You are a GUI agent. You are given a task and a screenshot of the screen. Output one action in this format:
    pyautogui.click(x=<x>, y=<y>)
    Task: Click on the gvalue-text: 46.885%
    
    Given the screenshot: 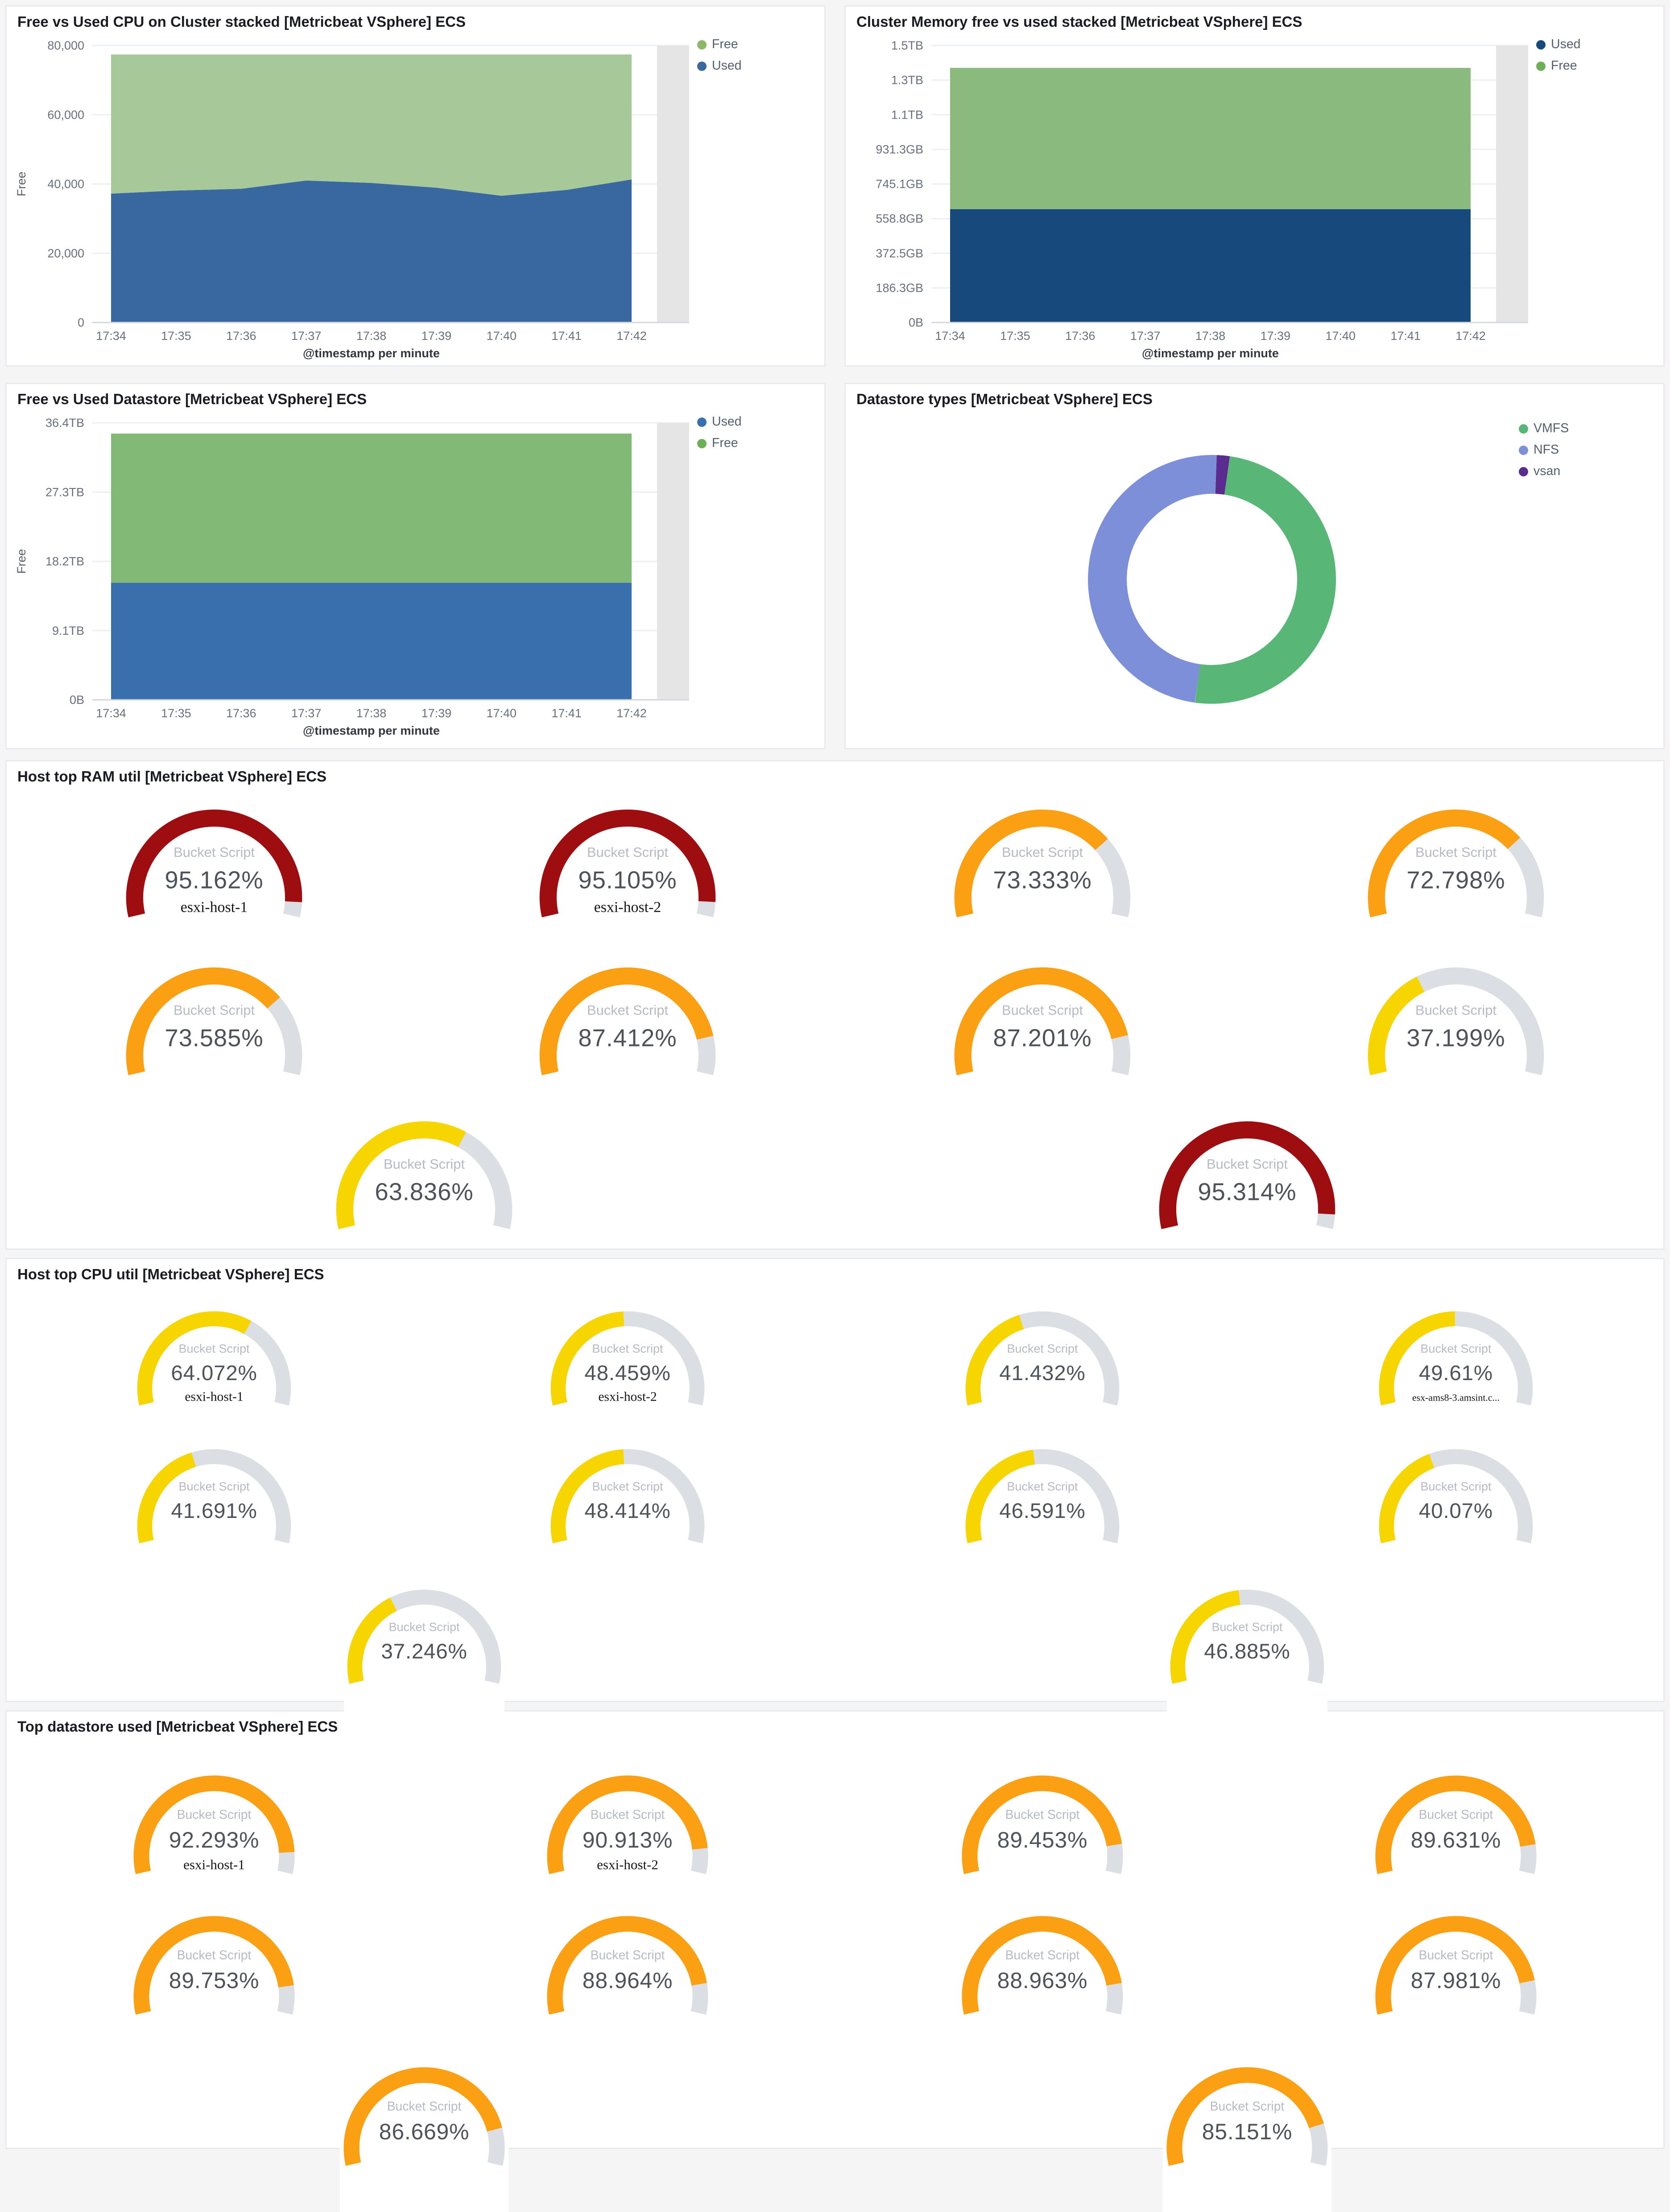 What is the action you would take?
    pyautogui.click(x=1247, y=1652)
    